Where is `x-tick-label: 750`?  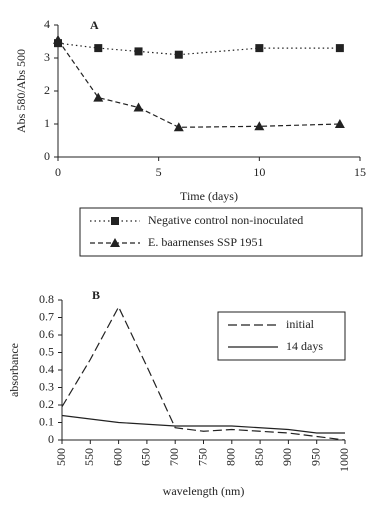 x-tick-label: 750 is located at coordinates (202, 457).